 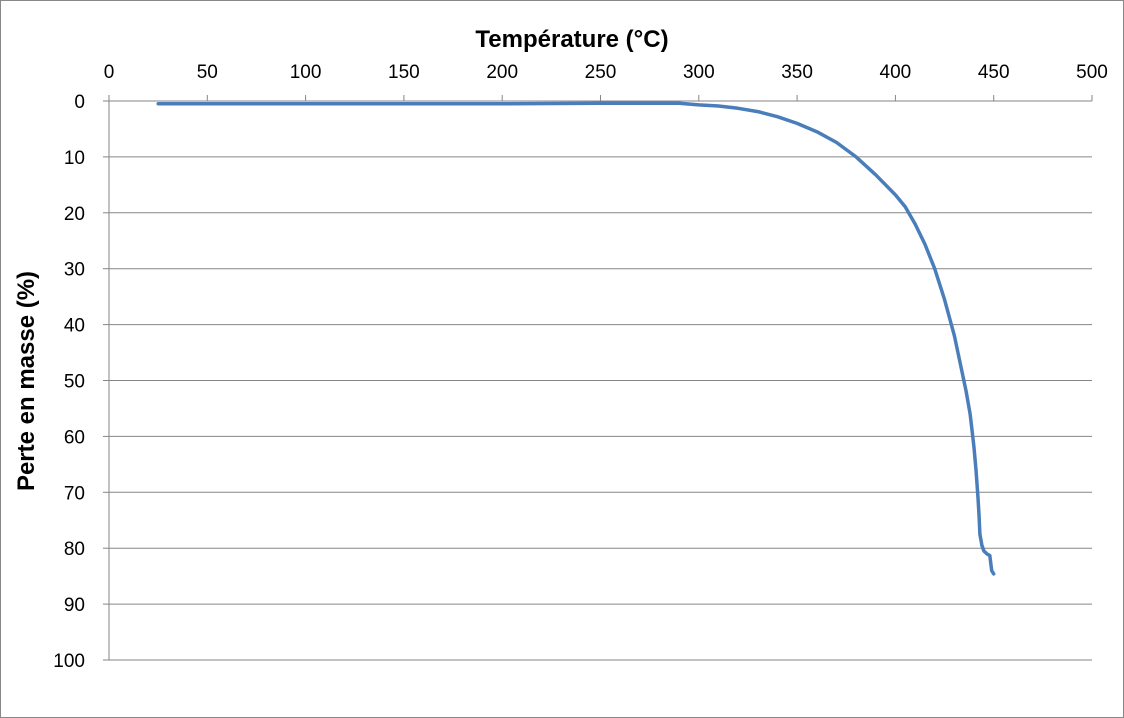 I want to click on y-tick-label: 30, so click(x=74, y=270).